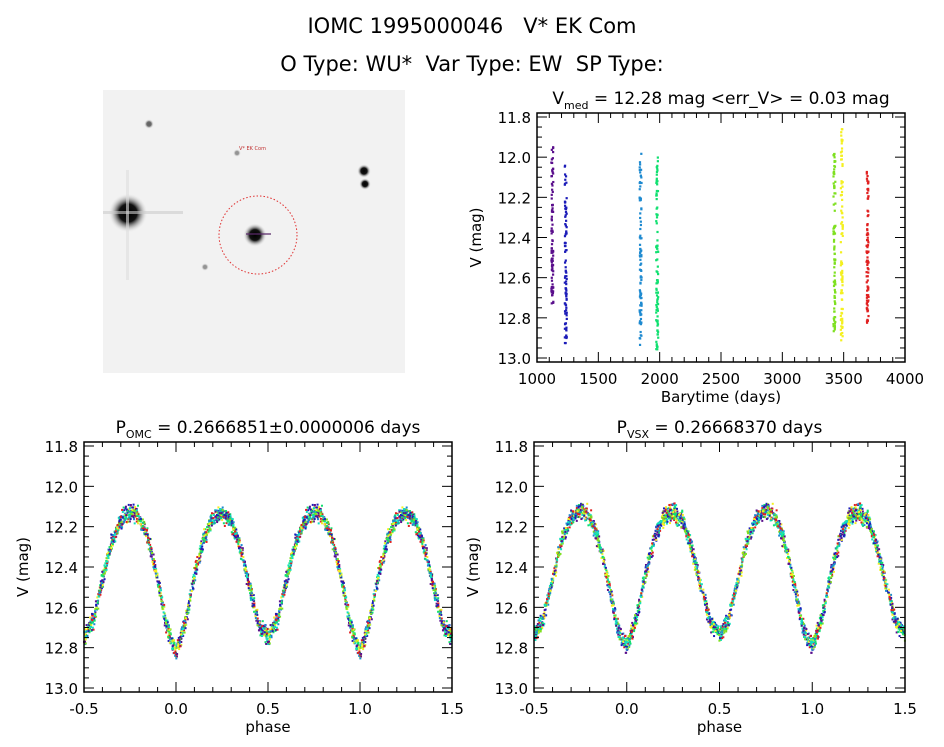 The width and height of the screenshot is (944, 747). I want to click on chart-title: Vmed = 12.28 mag <err_V> = 0.03 mag, so click(720, 100).